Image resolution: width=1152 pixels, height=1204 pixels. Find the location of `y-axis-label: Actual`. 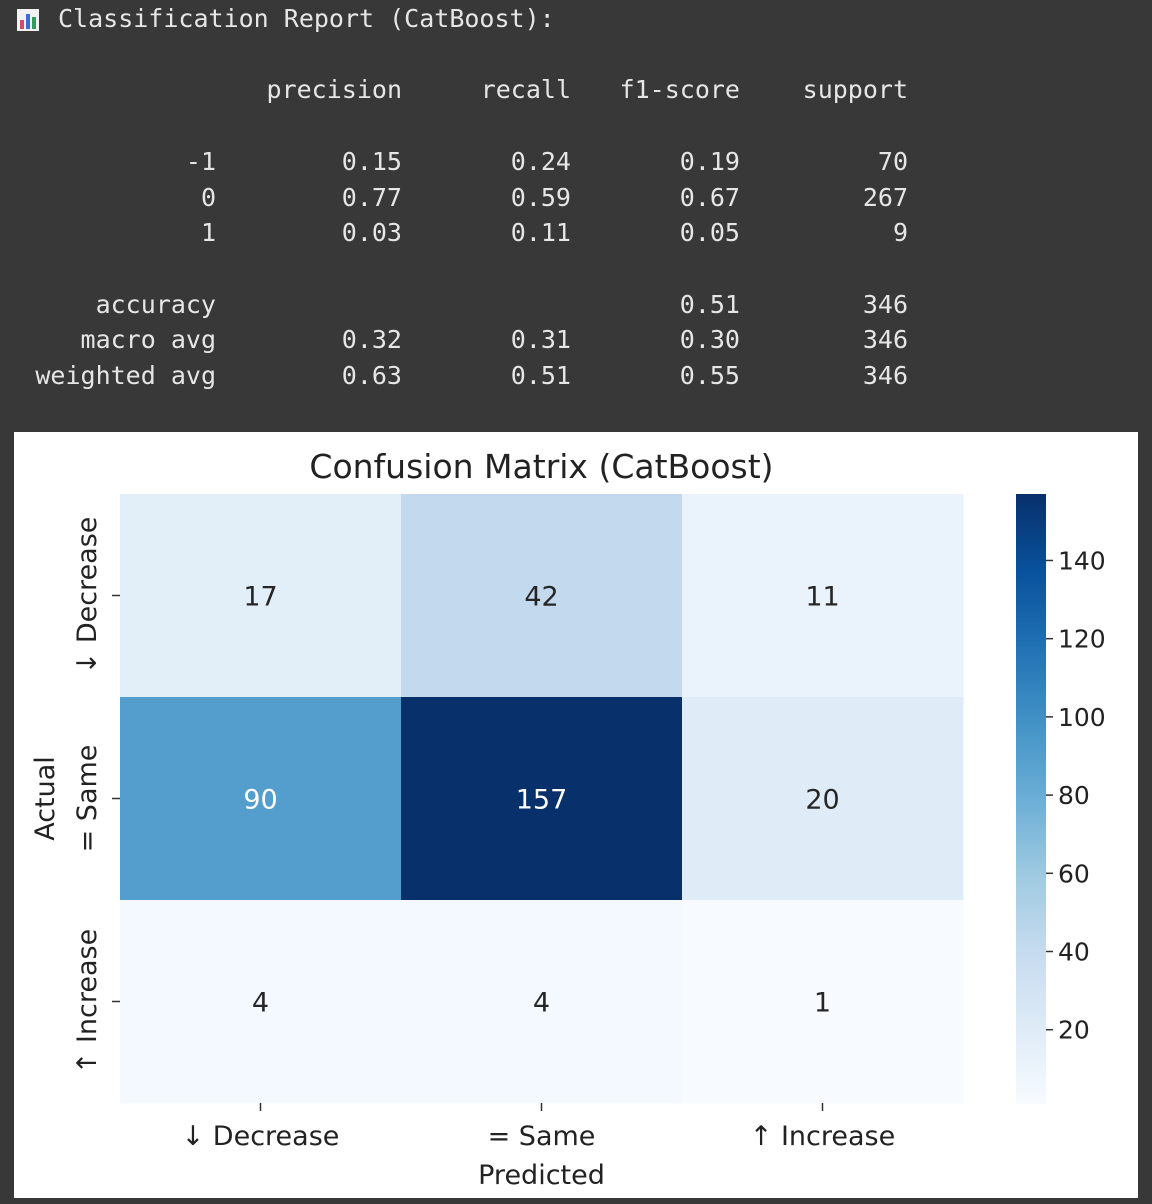

y-axis-label: Actual is located at coordinates (45, 798).